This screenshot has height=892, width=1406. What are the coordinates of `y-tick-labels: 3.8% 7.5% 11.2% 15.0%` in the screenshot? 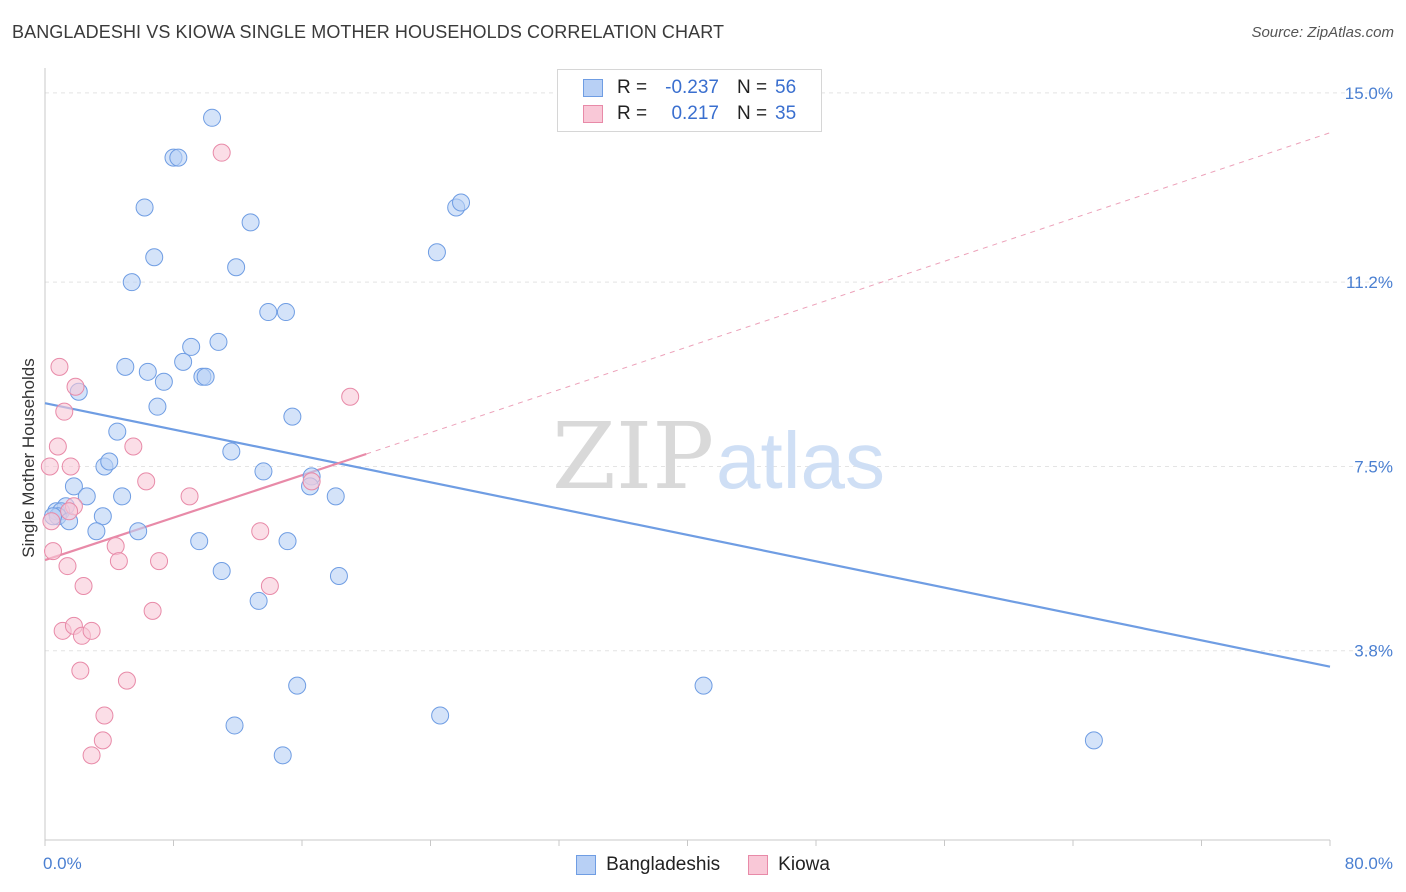 It's located at (1369, 372).